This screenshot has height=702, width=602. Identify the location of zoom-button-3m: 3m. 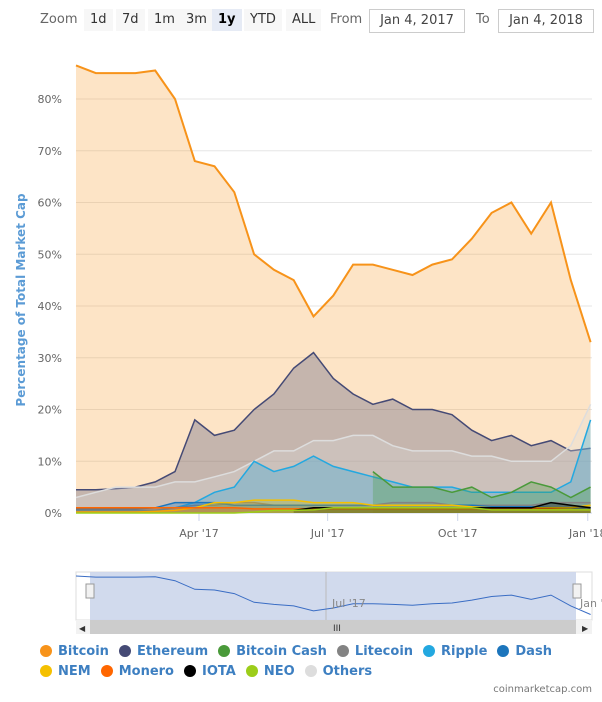
(196, 20).